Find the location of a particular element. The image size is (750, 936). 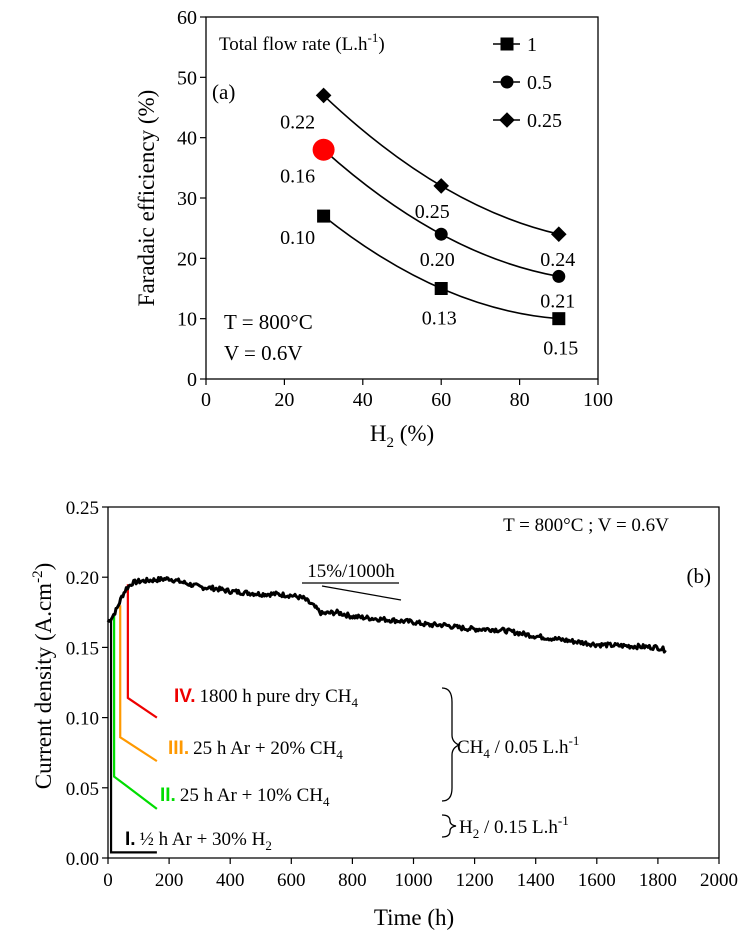

point-label: 0.13 is located at coordinates (439, 319).